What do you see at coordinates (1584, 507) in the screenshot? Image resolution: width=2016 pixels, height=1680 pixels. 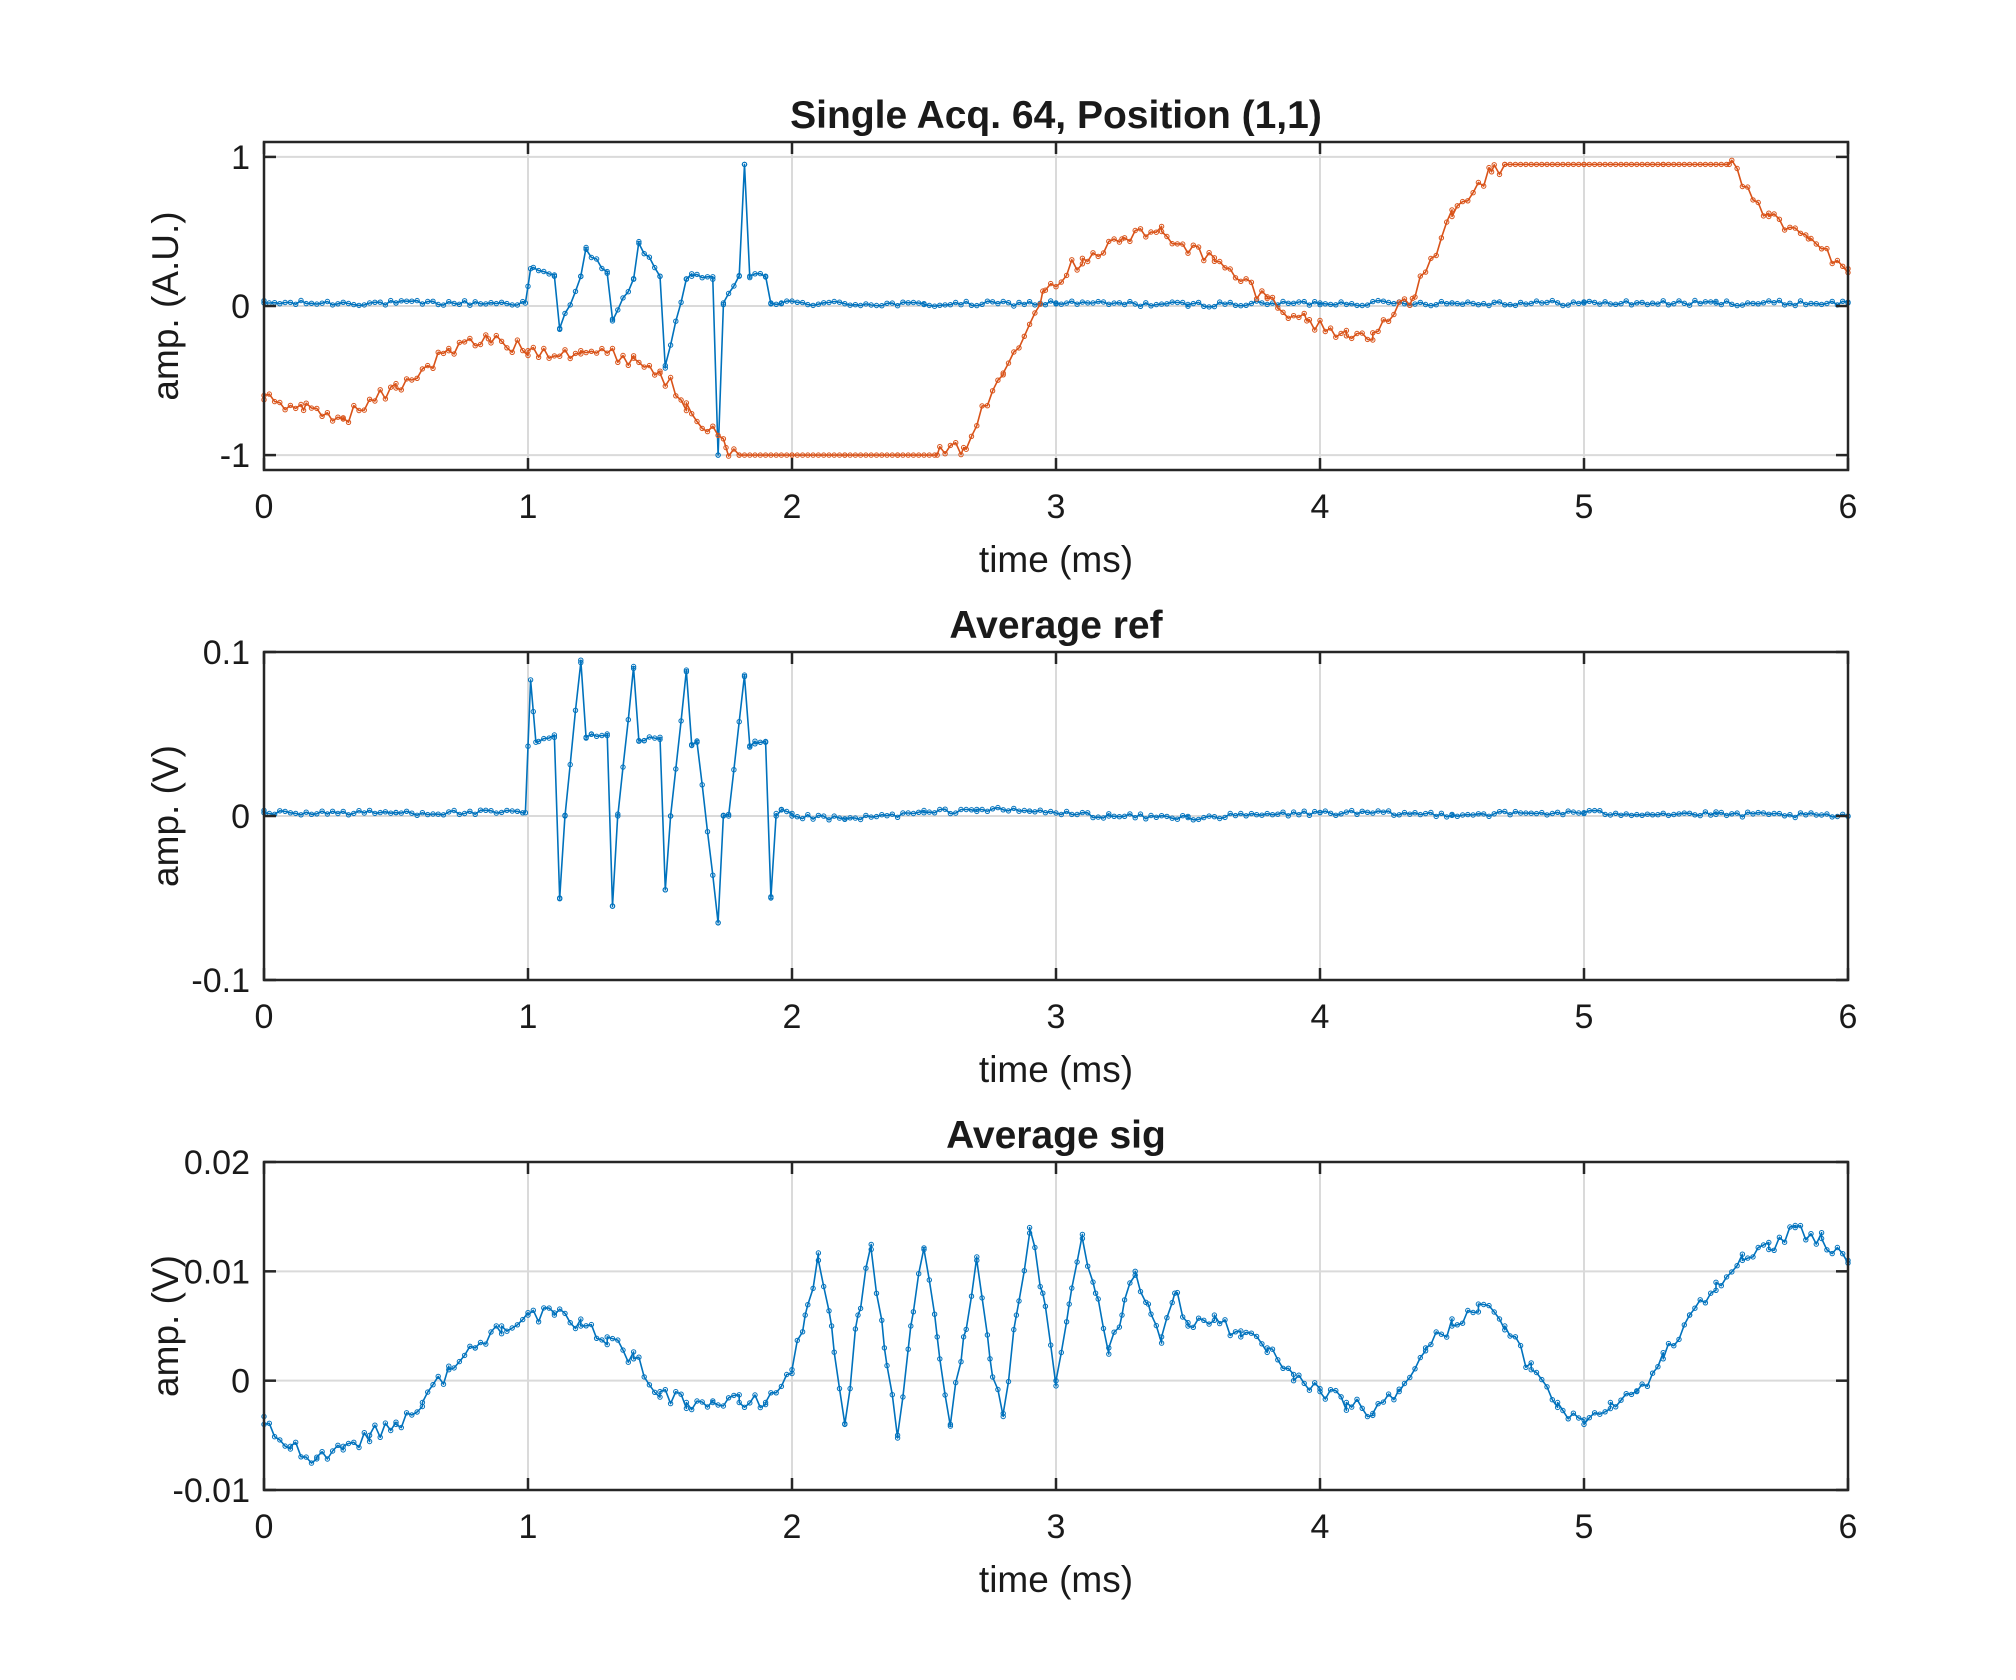 I see `x-tick-label: 5` at bounding box center [1584, 507].